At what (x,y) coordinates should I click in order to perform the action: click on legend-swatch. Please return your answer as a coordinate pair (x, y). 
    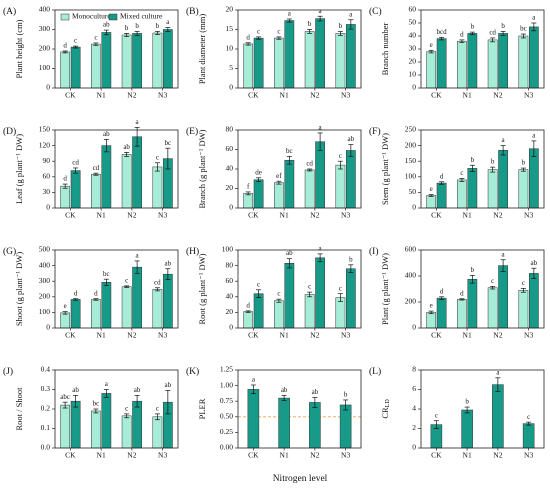
    Looking at the image, I should click on (65, 17).